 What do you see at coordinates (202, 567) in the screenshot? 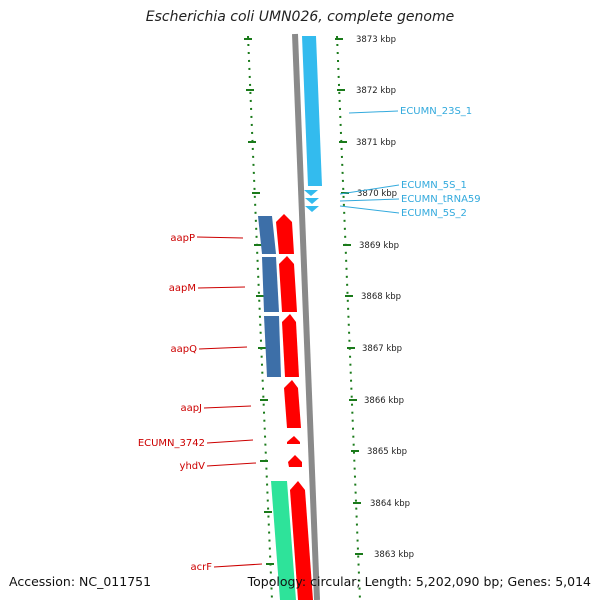
I see `label-acrF: acrF` at bounding box center [202, 567].